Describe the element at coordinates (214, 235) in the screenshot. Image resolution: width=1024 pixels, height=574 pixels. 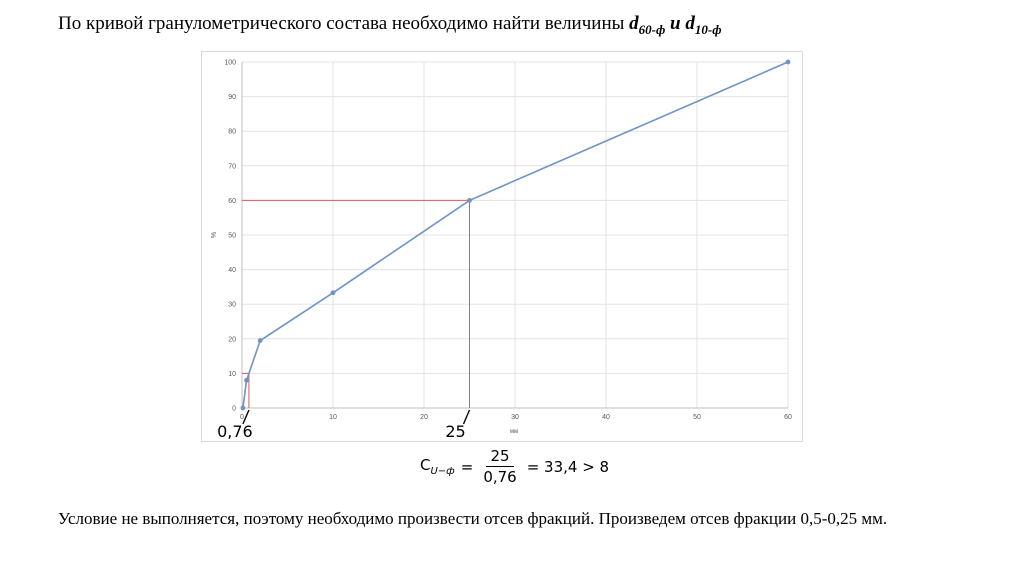
I see `y-axis-label: %` at that location.